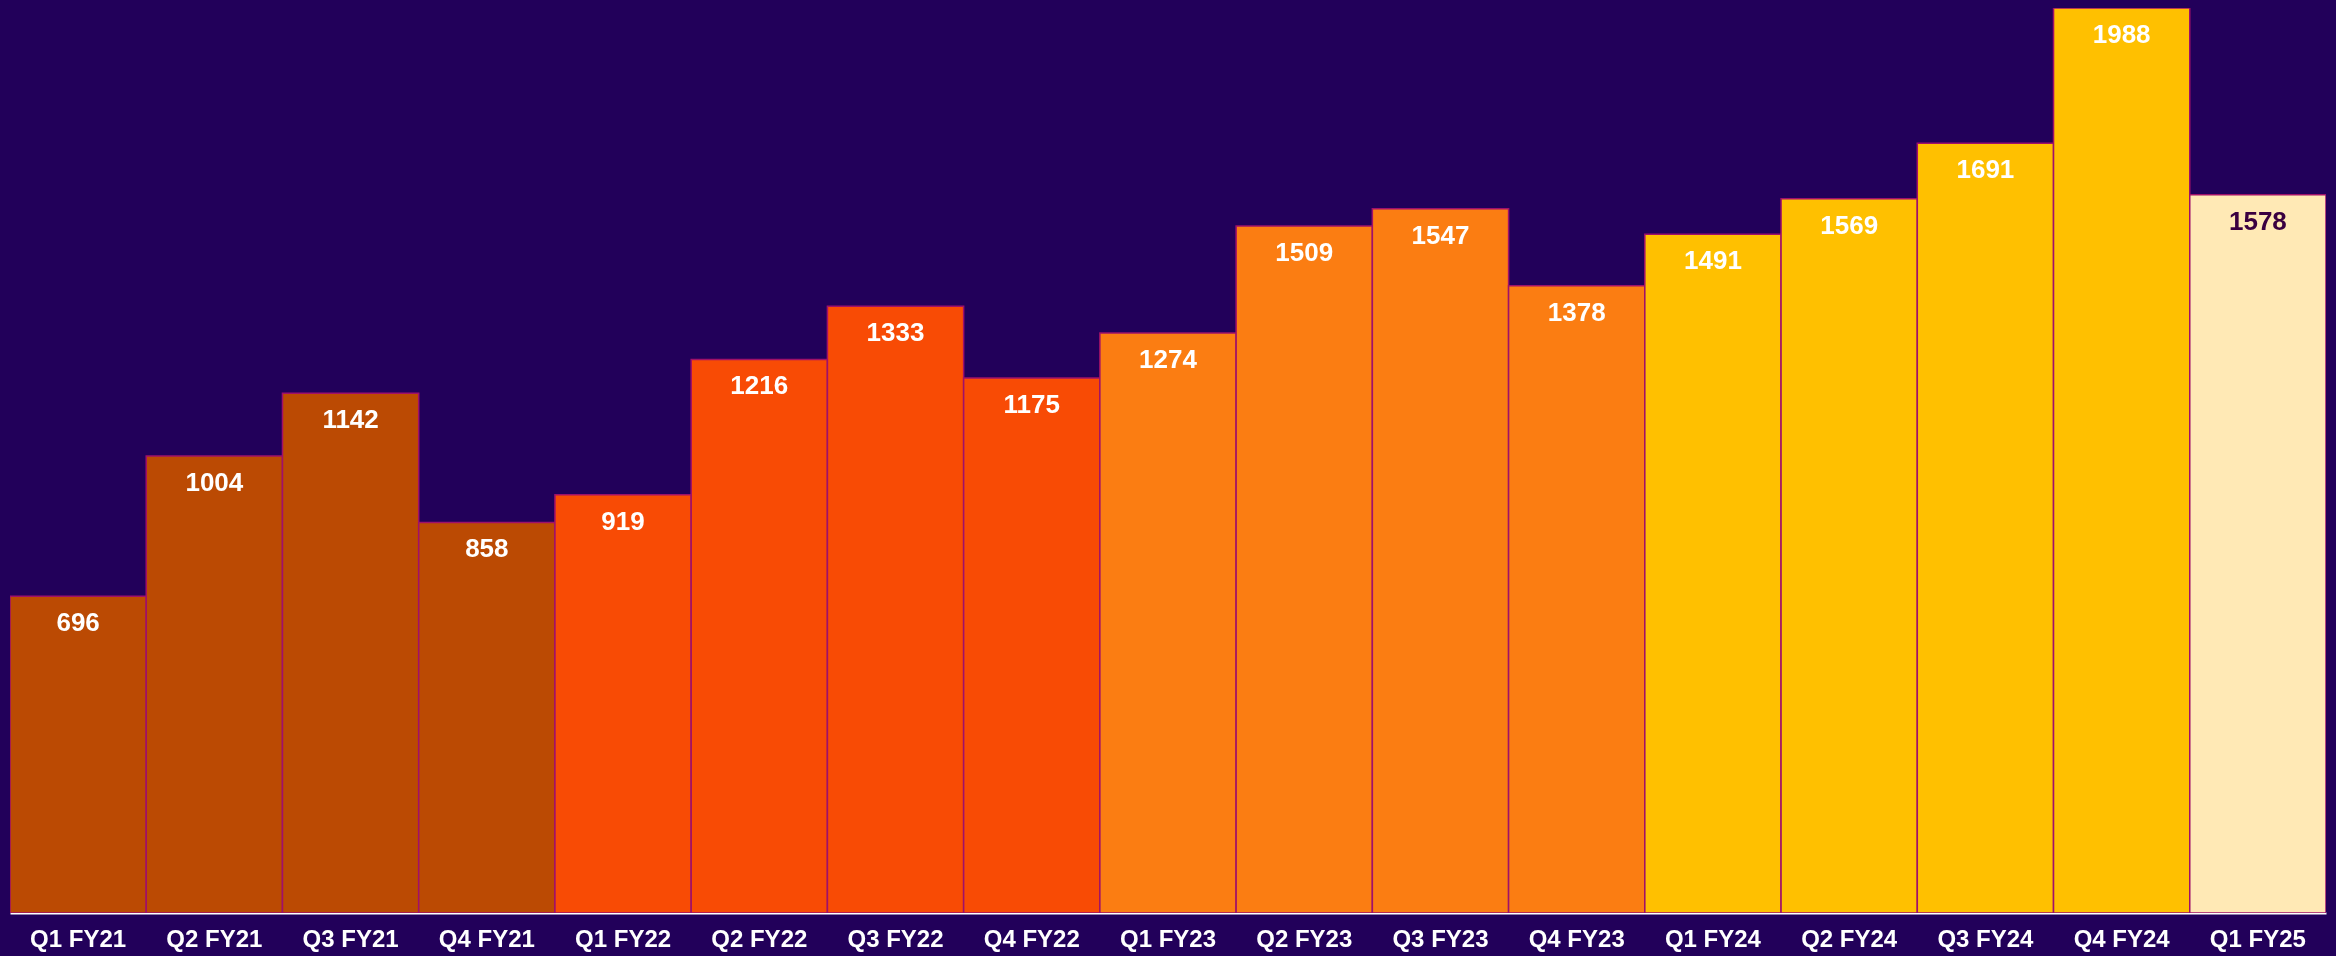 Image resolution: width=2336 pixels, height=969 pixels. I want to click on data-label: 1691, so click(1985, 169).